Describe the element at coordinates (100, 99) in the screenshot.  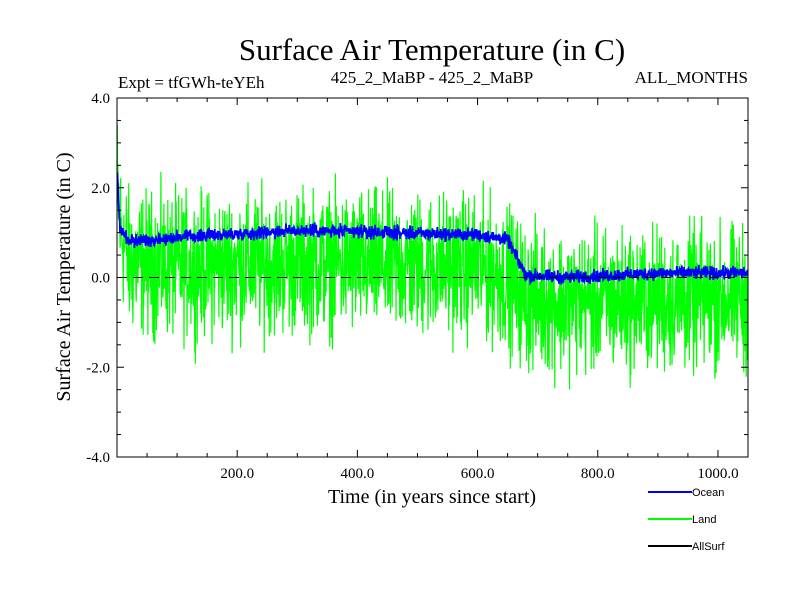
I see `y-tick-label: 4.0` at that location.